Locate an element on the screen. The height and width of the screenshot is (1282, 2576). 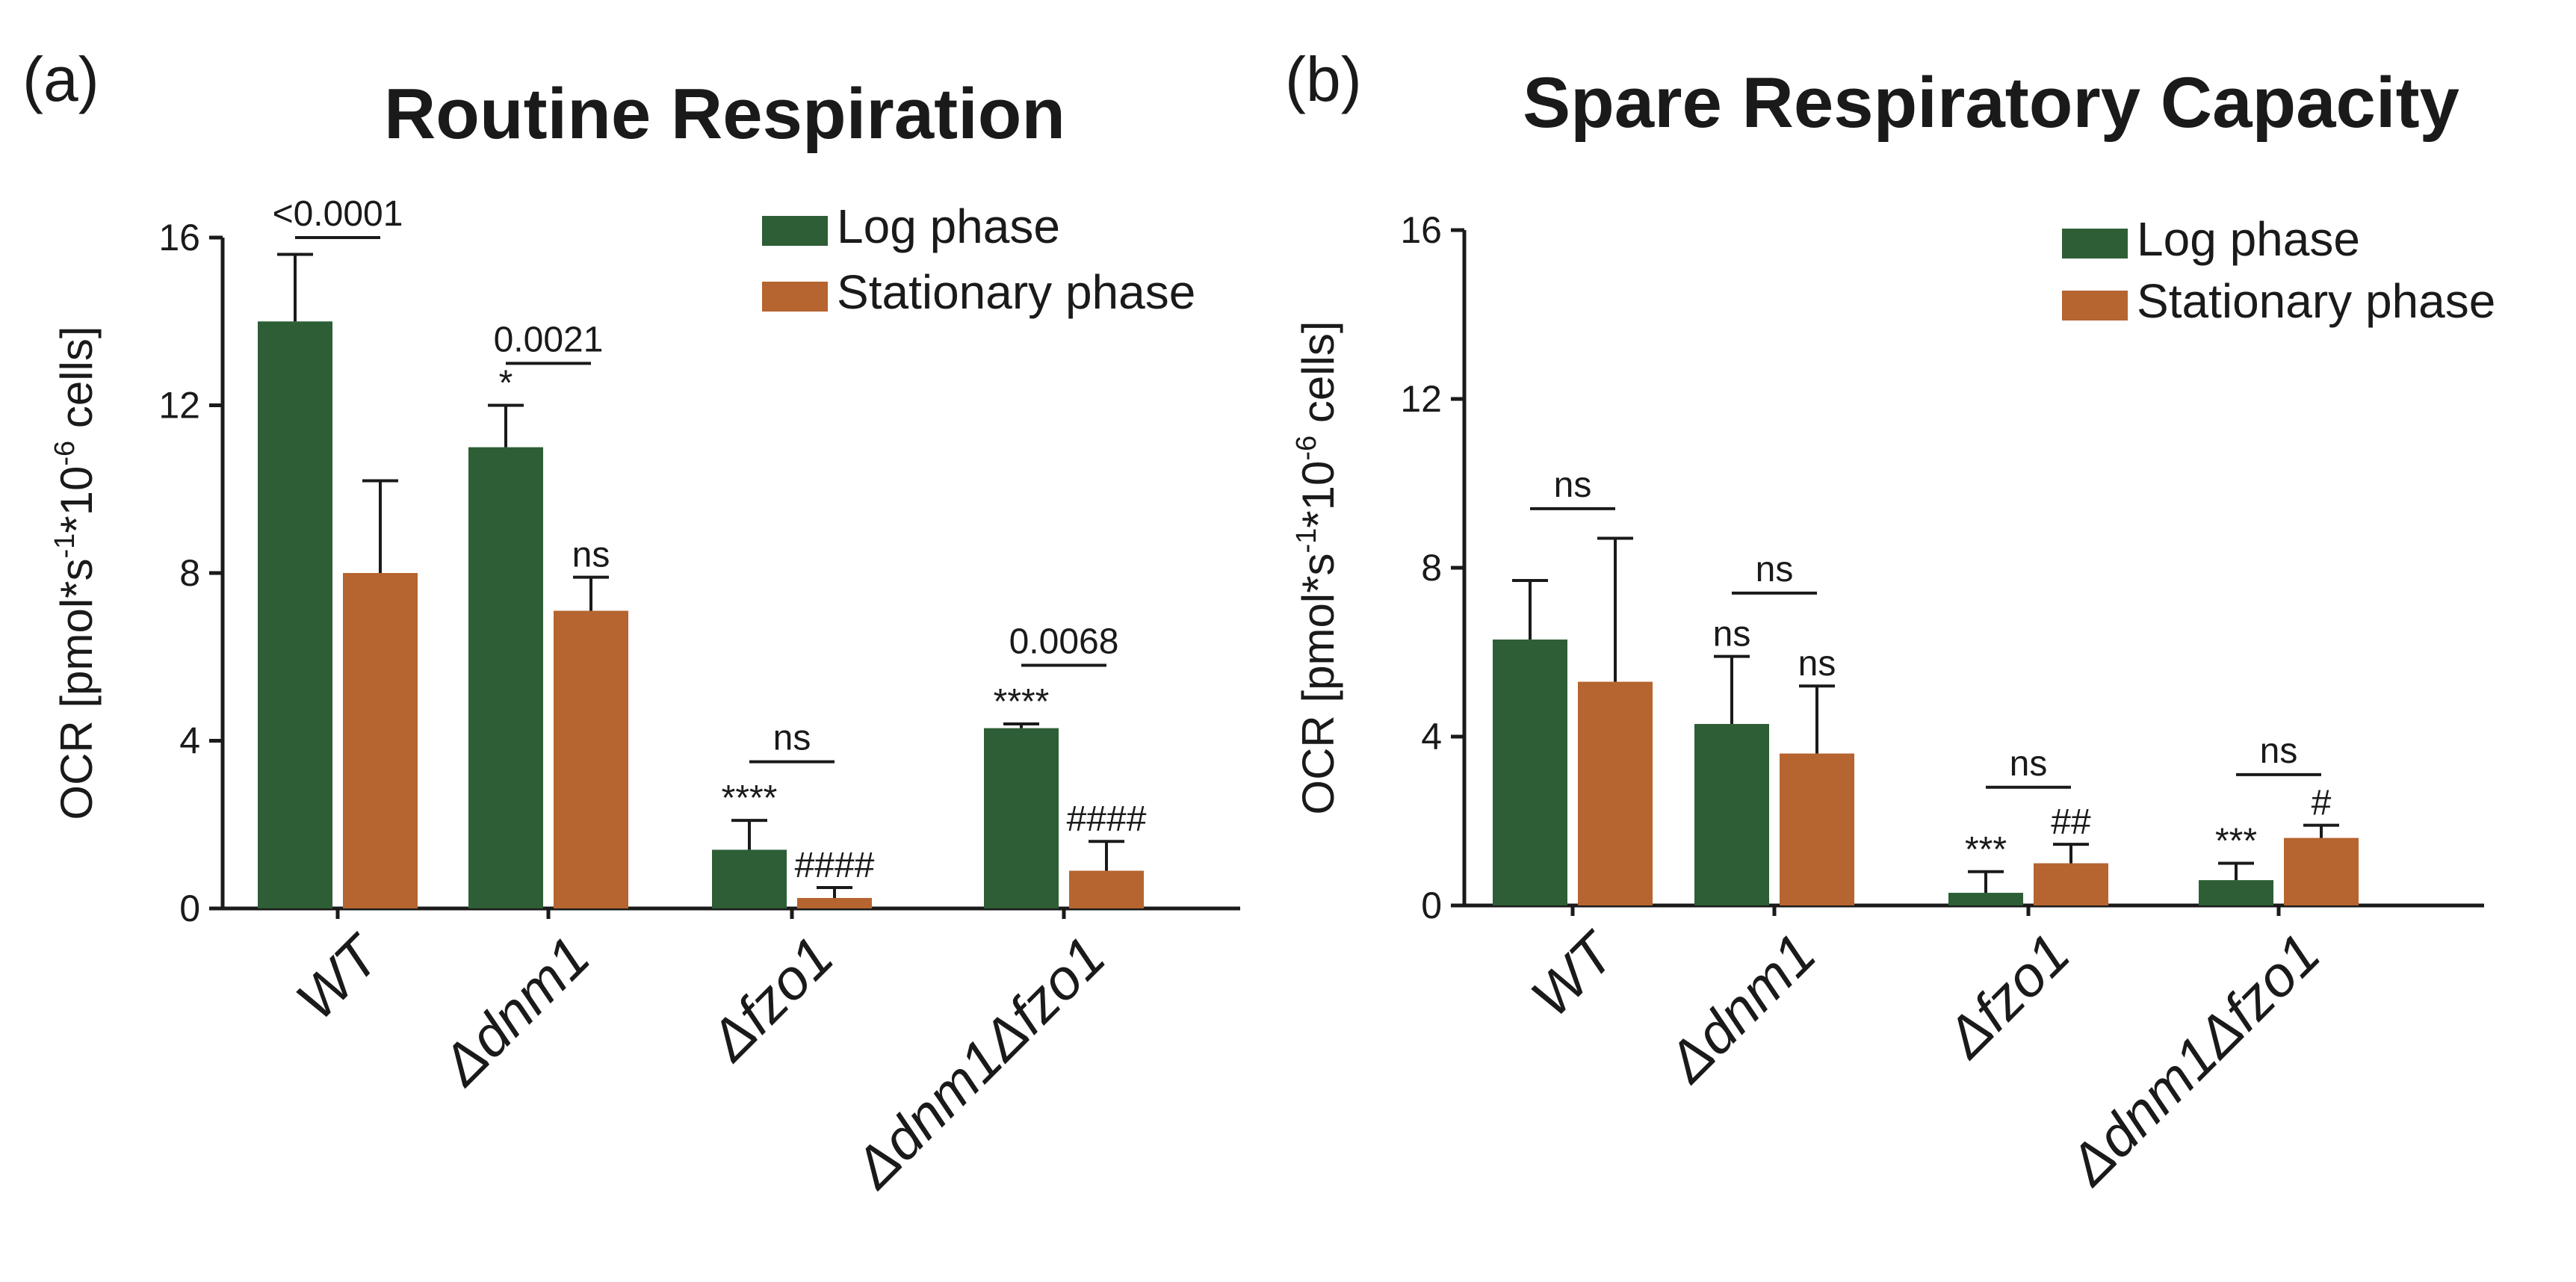
comparison-label: <0.0001 is located at coordinates (338, 214).